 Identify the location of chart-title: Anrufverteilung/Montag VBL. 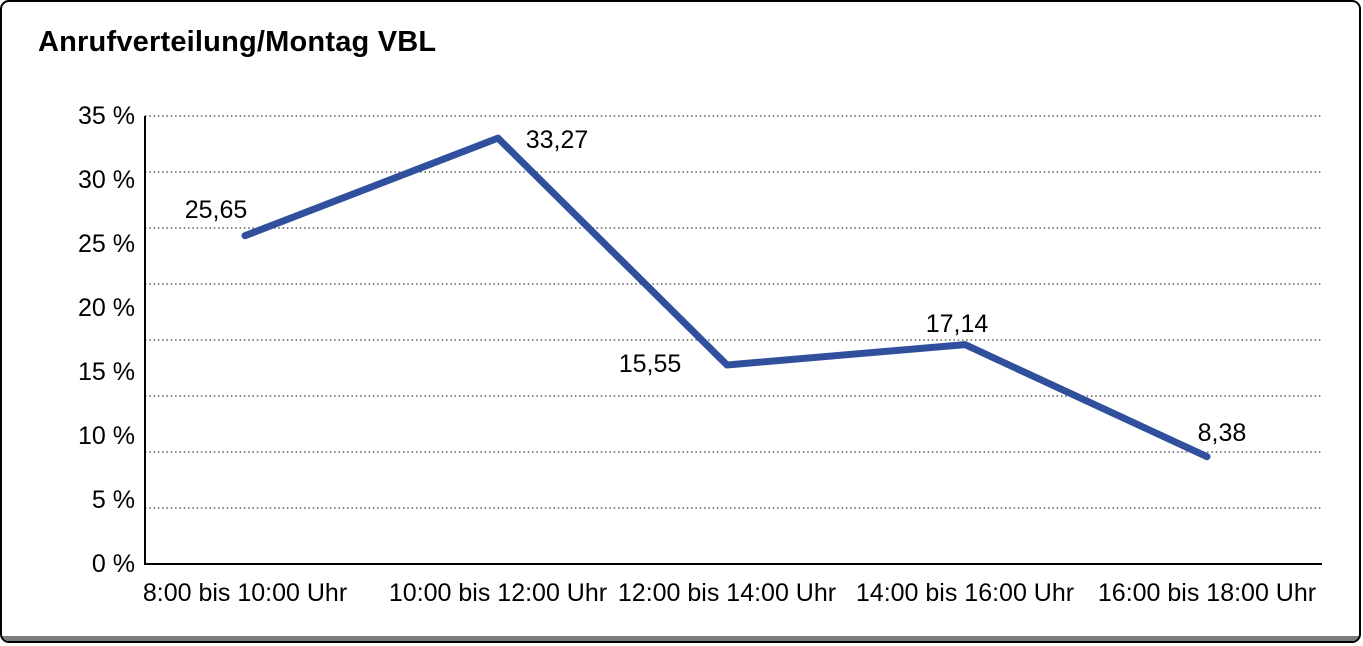
(237, 42).